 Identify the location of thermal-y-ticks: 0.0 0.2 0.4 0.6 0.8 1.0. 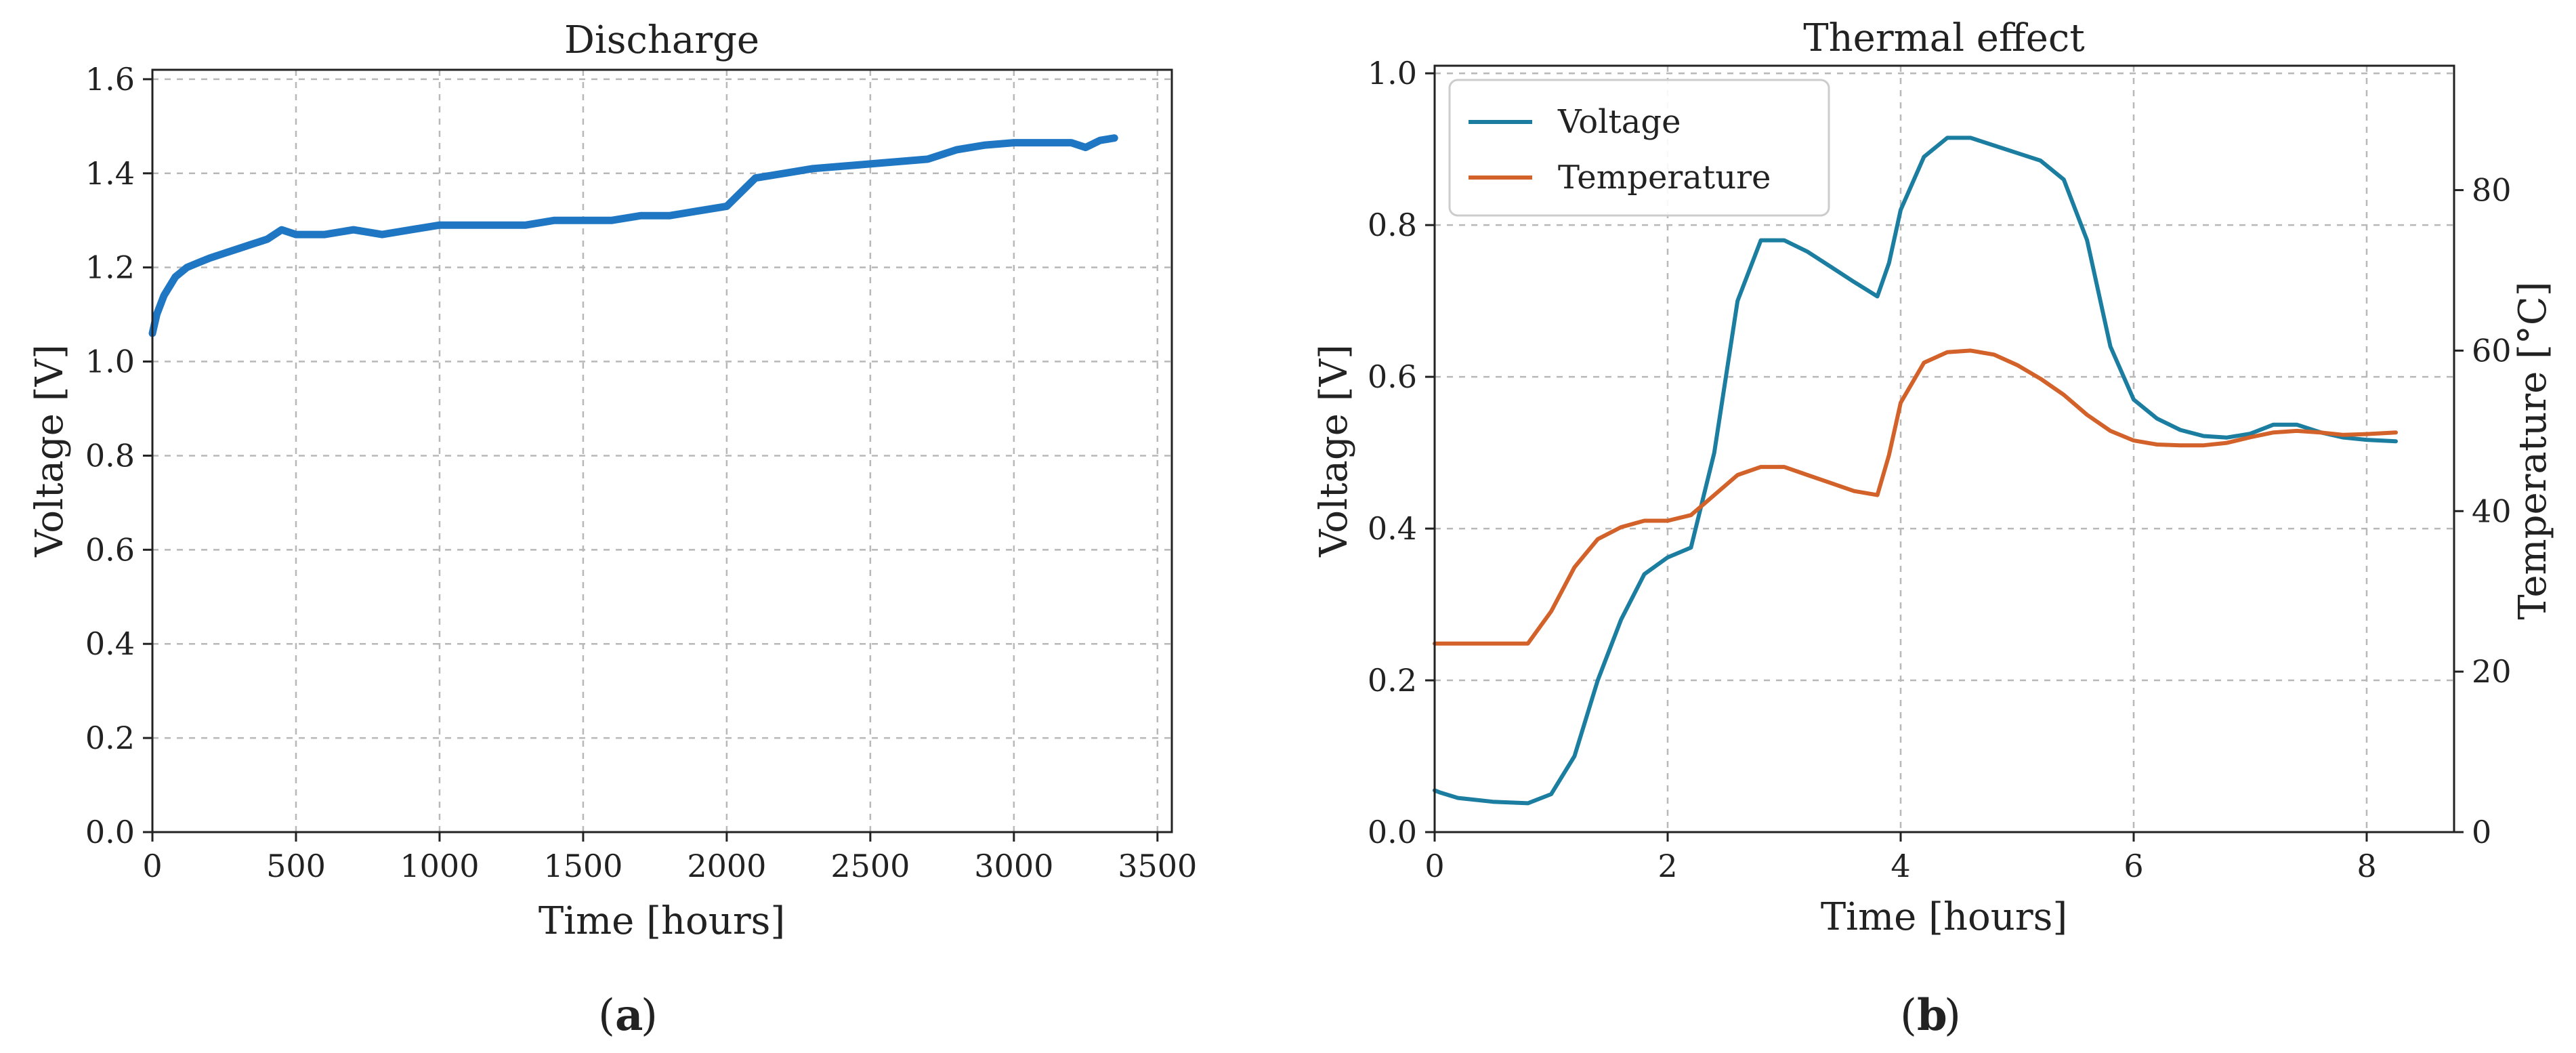
(1401, 452).